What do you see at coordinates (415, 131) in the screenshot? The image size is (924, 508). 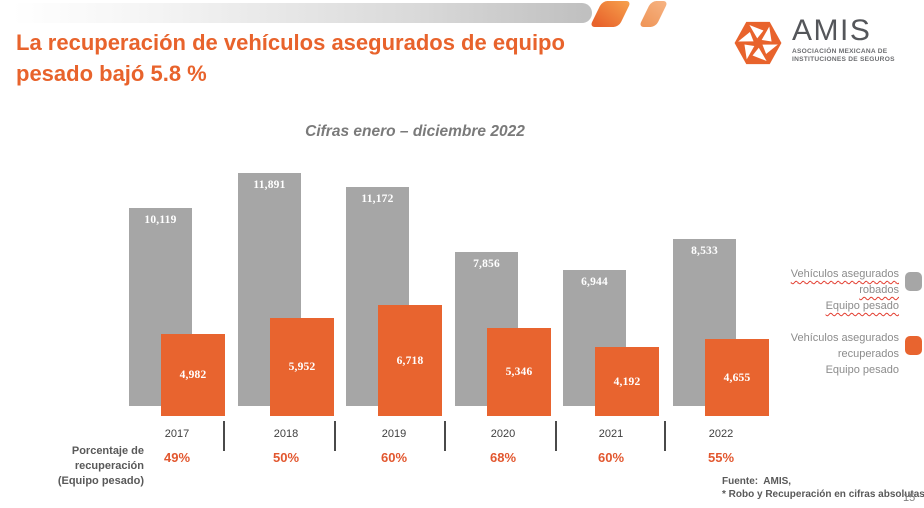 I see `chart-title: Cifras enero – diciembre 2022` at bounding box center [415, 131].